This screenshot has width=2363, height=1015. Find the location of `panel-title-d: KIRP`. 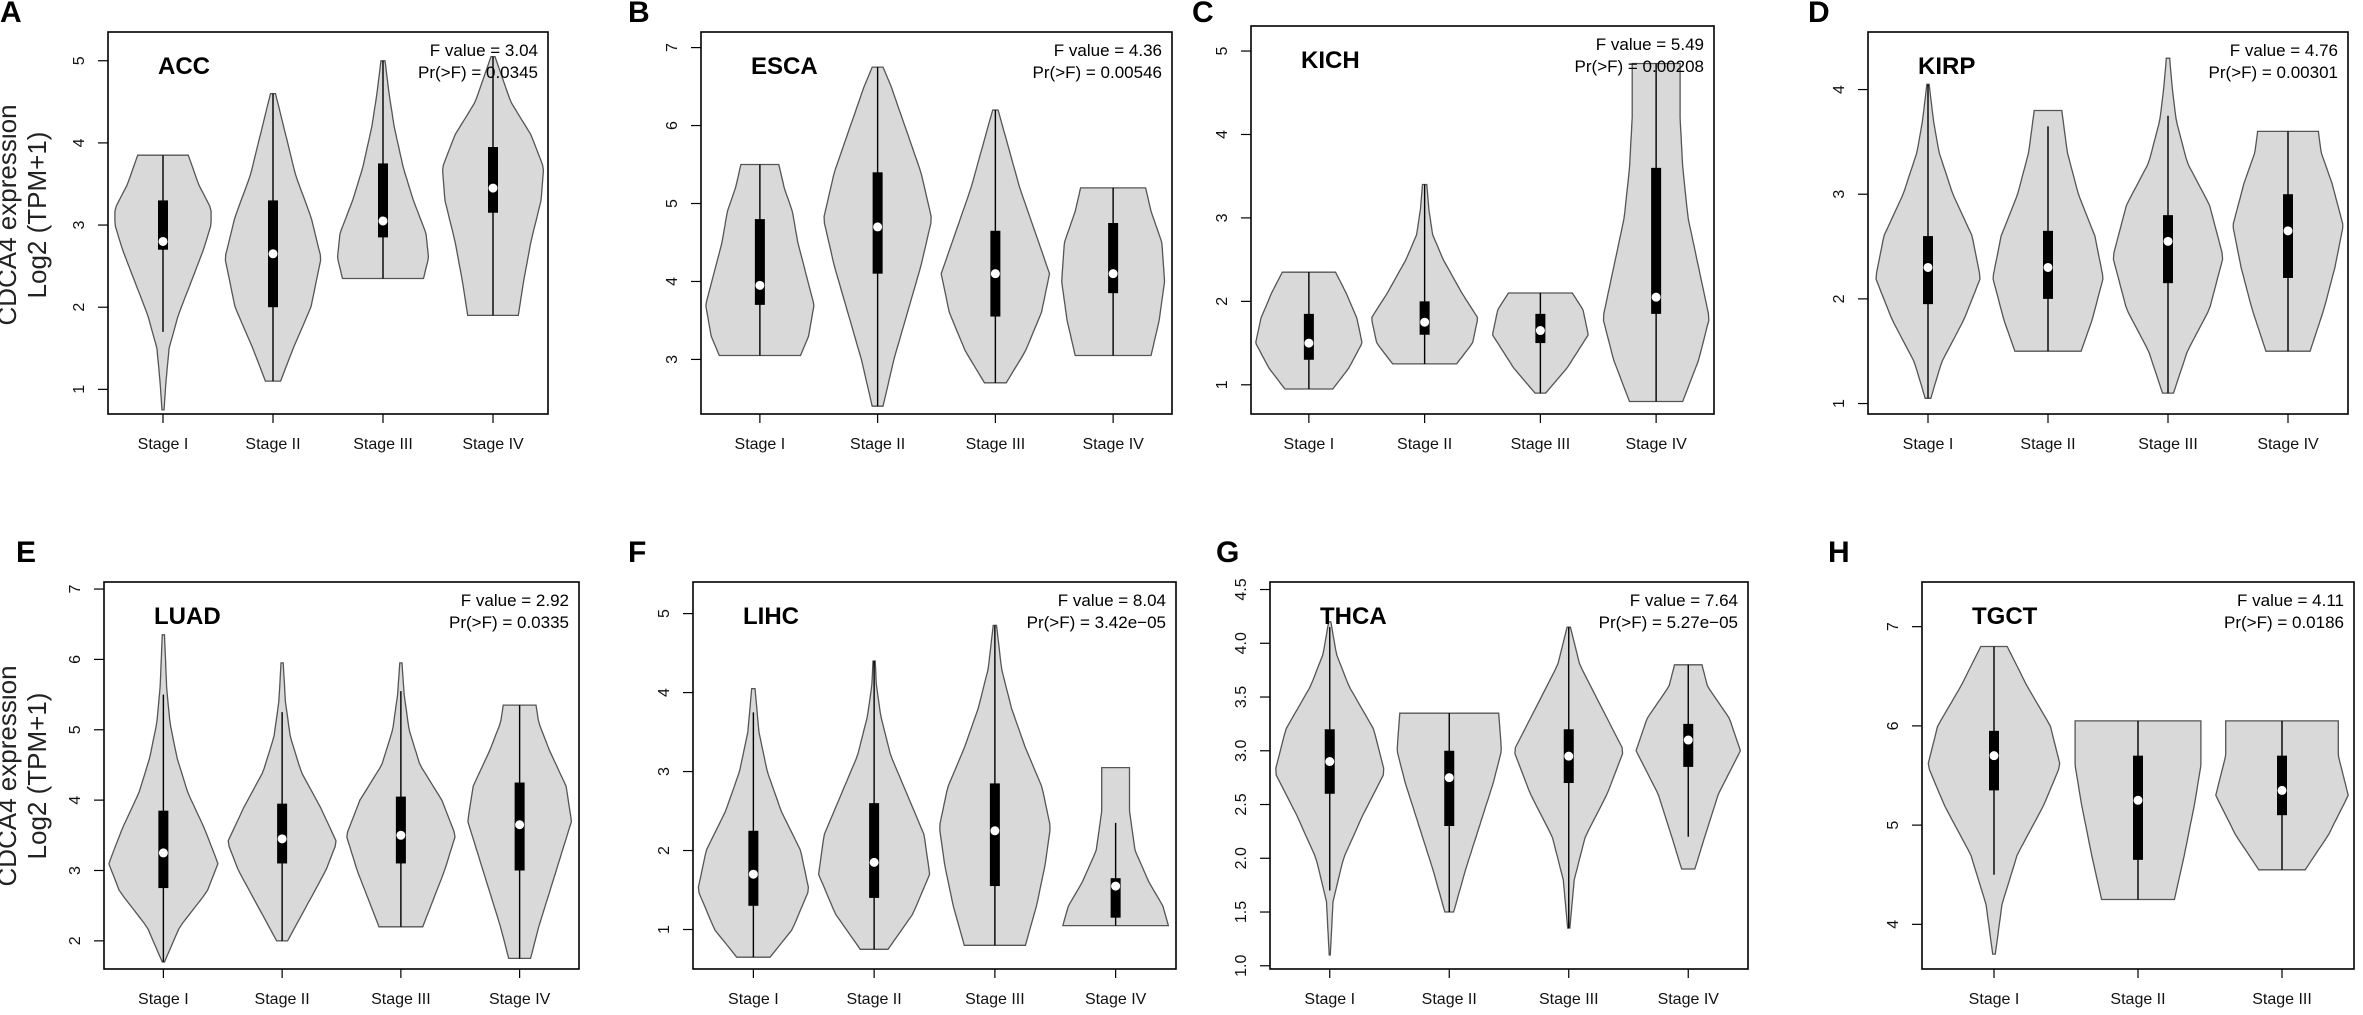

panel-title-d: KIRP is located at coordinates (1946, 66).